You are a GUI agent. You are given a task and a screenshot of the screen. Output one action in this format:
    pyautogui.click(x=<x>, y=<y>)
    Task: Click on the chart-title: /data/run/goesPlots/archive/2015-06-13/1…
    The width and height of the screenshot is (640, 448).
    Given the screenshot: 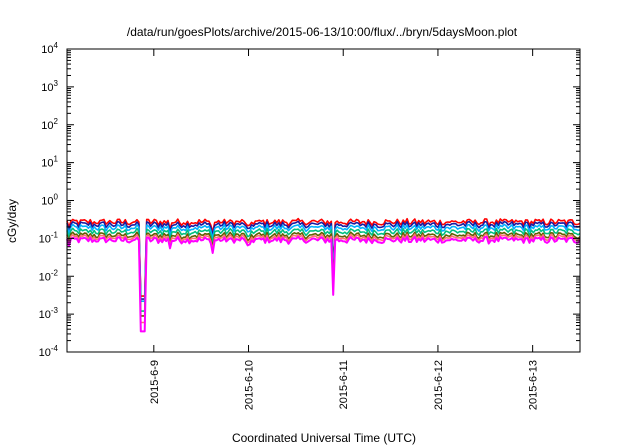 What is the action you would take?
    pyautogui.click(x=322, y=32)
    